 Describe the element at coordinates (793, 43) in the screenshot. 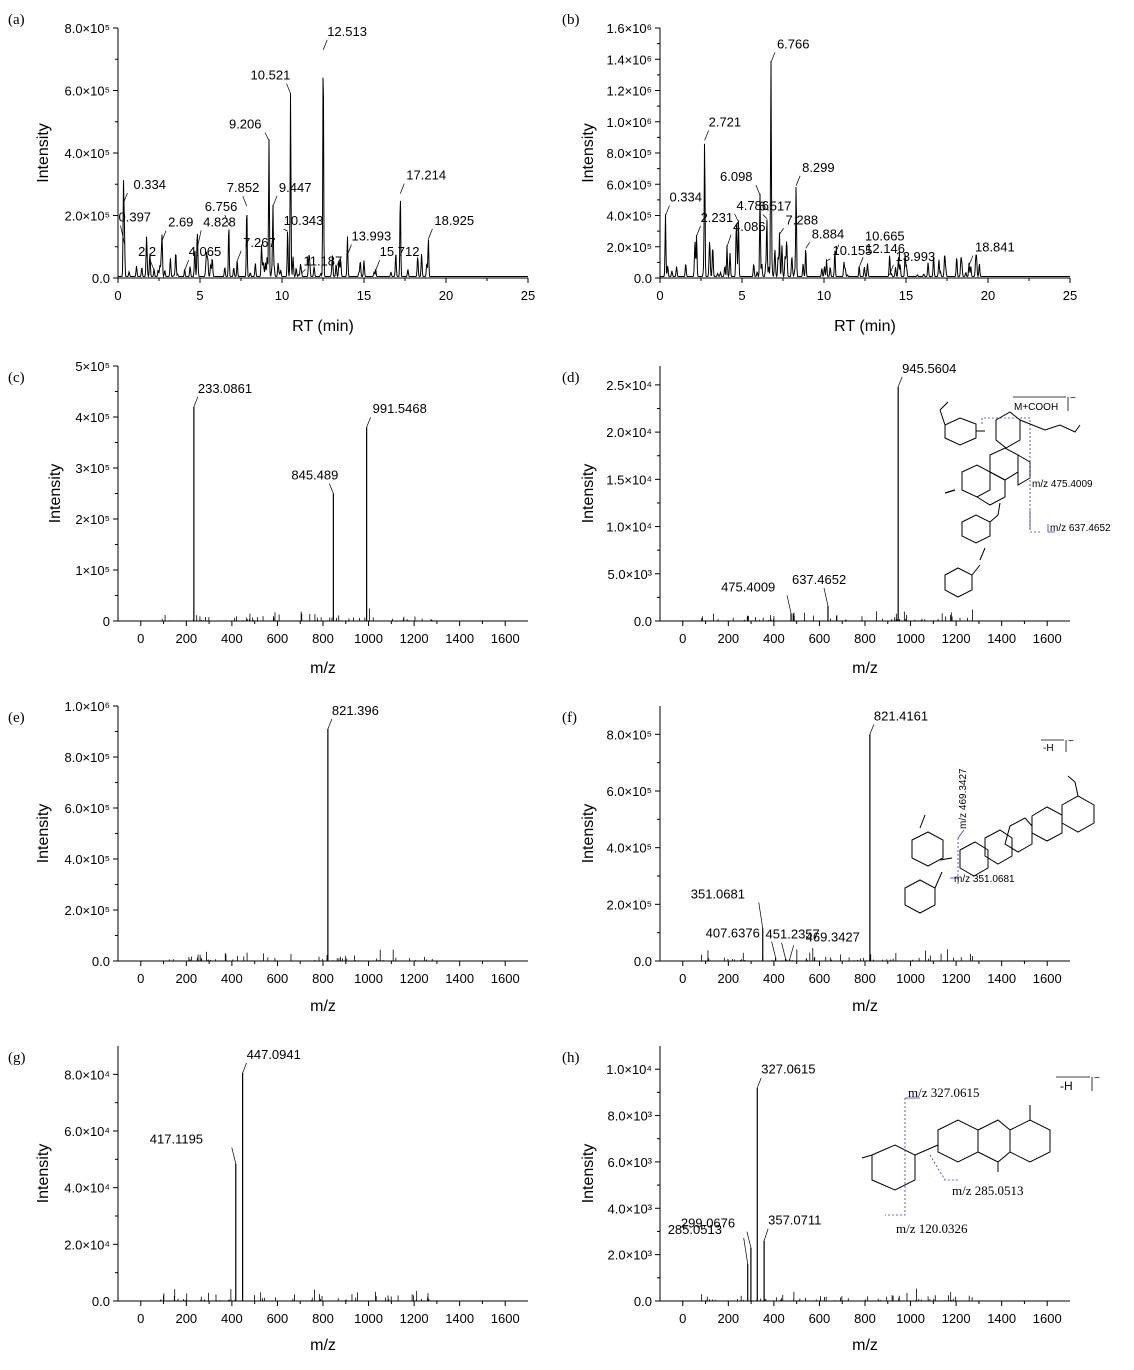

I see `peak-label: 6.766` at that location.